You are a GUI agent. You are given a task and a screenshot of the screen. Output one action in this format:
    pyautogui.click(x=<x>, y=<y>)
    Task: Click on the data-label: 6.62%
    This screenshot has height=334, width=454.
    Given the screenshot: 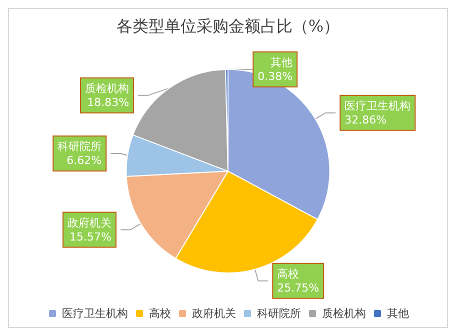 What is the action you would take?
    pyautogui.click(x=84, y=161)
    